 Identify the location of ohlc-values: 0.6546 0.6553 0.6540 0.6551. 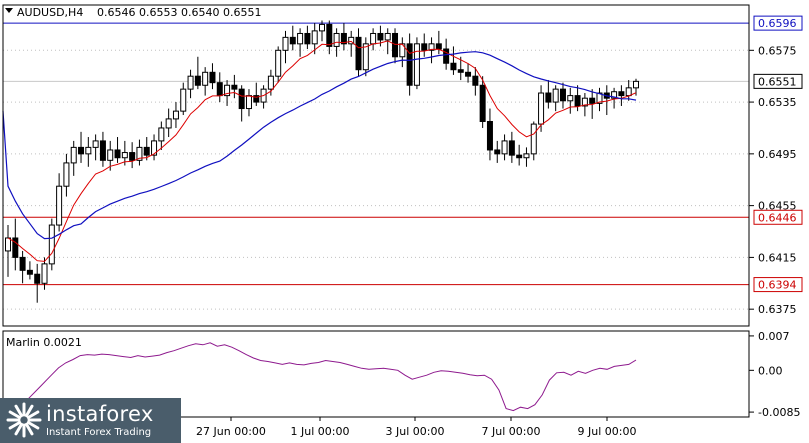
(179, 12).